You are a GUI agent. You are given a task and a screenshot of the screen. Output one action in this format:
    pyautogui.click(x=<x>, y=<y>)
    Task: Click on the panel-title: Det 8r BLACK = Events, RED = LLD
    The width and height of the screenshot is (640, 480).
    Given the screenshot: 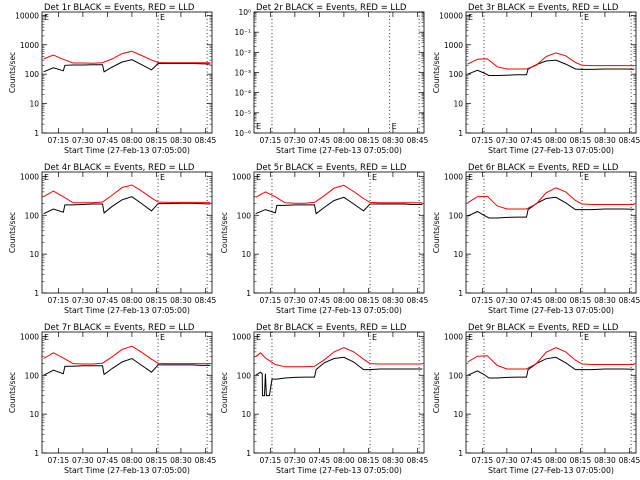 What is the action you would take?
    pyautogui.click(x=331, y=328)
    